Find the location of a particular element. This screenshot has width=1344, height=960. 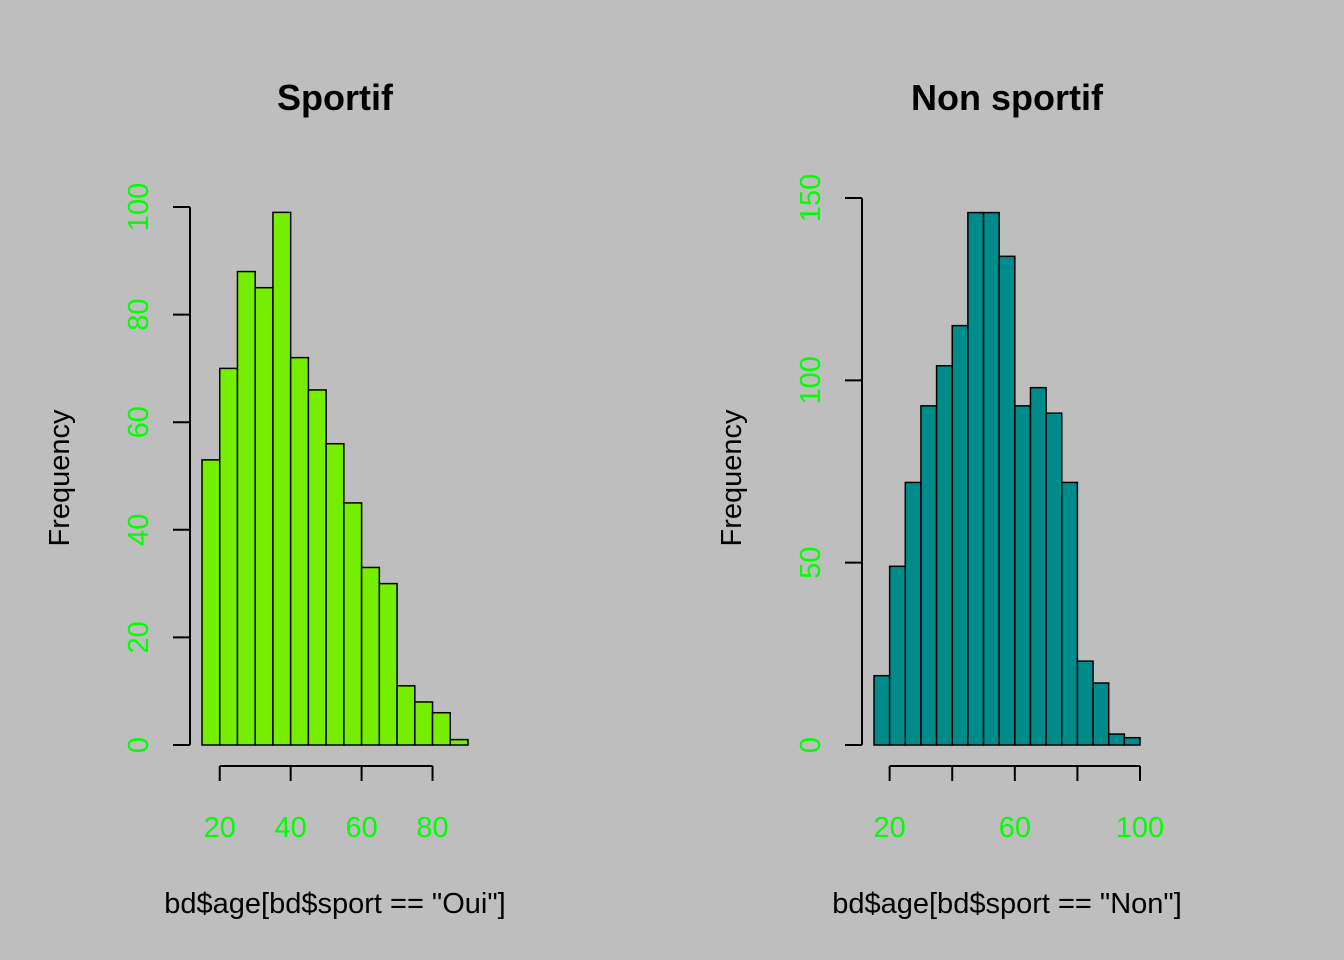

x-axis: 20 60 100 is located at coordinates (1019, 804).